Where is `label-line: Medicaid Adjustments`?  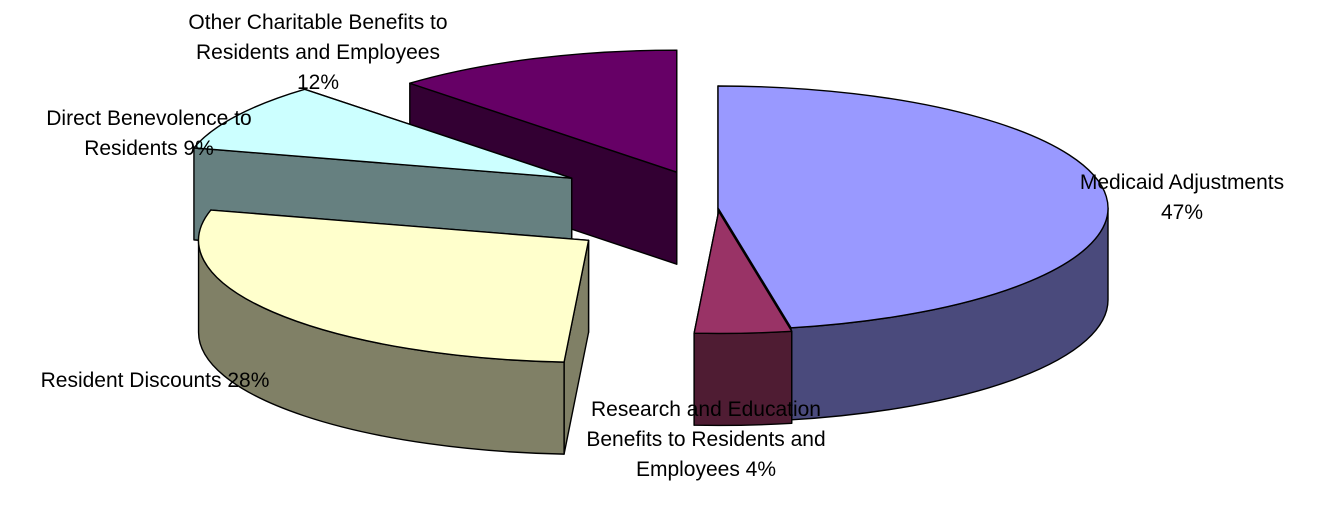
label-line: Medicaid Adjustments is located at coordinates (1182, 182).